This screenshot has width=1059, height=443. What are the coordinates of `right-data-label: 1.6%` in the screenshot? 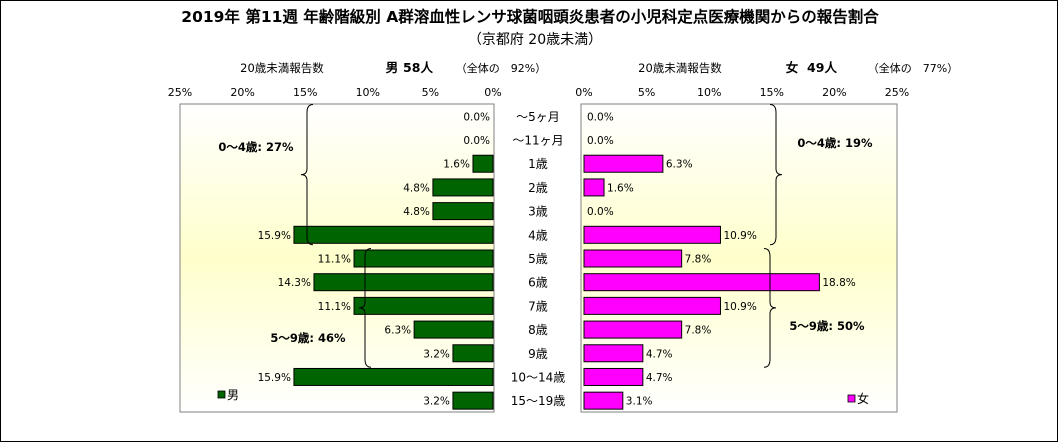 It's located at (620, 188).